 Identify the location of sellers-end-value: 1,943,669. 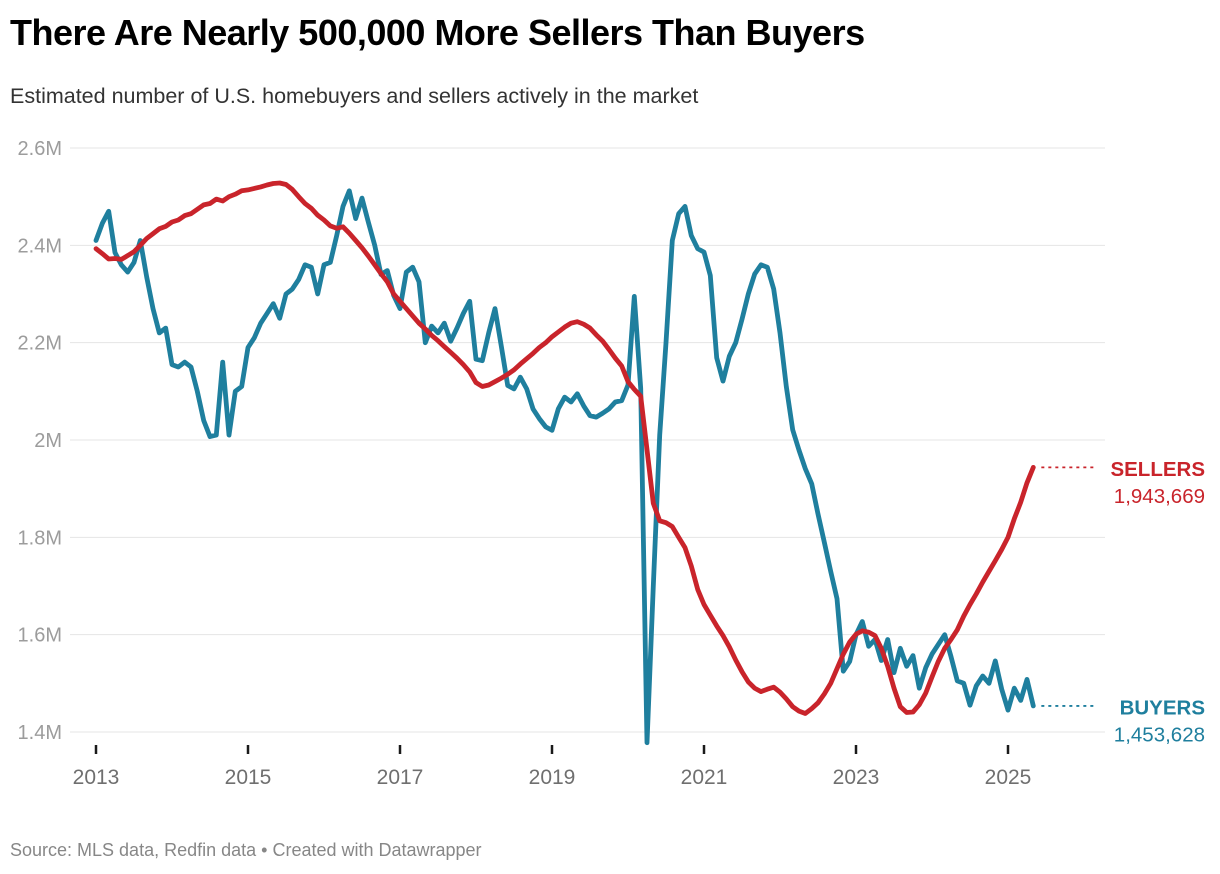
(1159, 496).